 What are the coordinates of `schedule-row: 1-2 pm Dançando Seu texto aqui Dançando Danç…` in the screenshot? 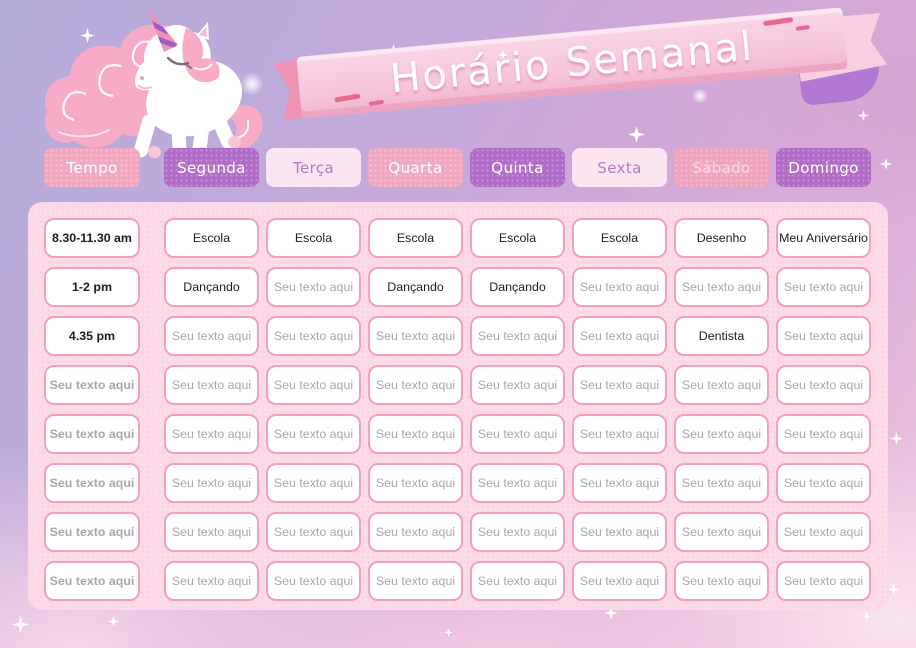 It's located at (458, 287).